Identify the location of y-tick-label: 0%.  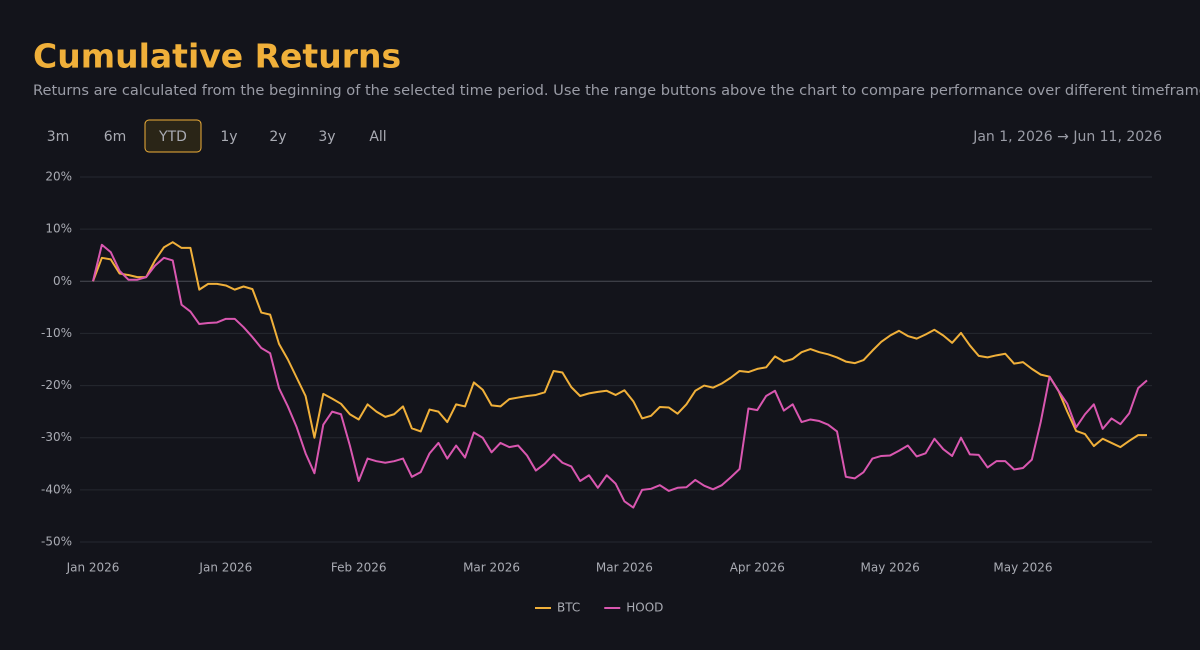
(62, 281).